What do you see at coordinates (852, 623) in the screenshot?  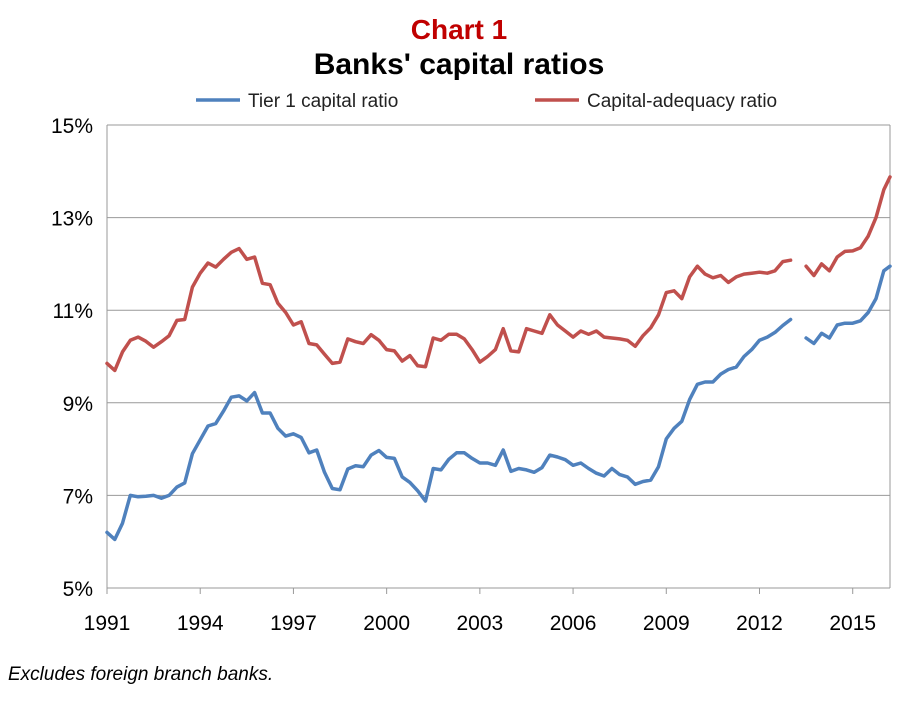 I see `x-tick-label: 2015` at bounding box center [852, 623].